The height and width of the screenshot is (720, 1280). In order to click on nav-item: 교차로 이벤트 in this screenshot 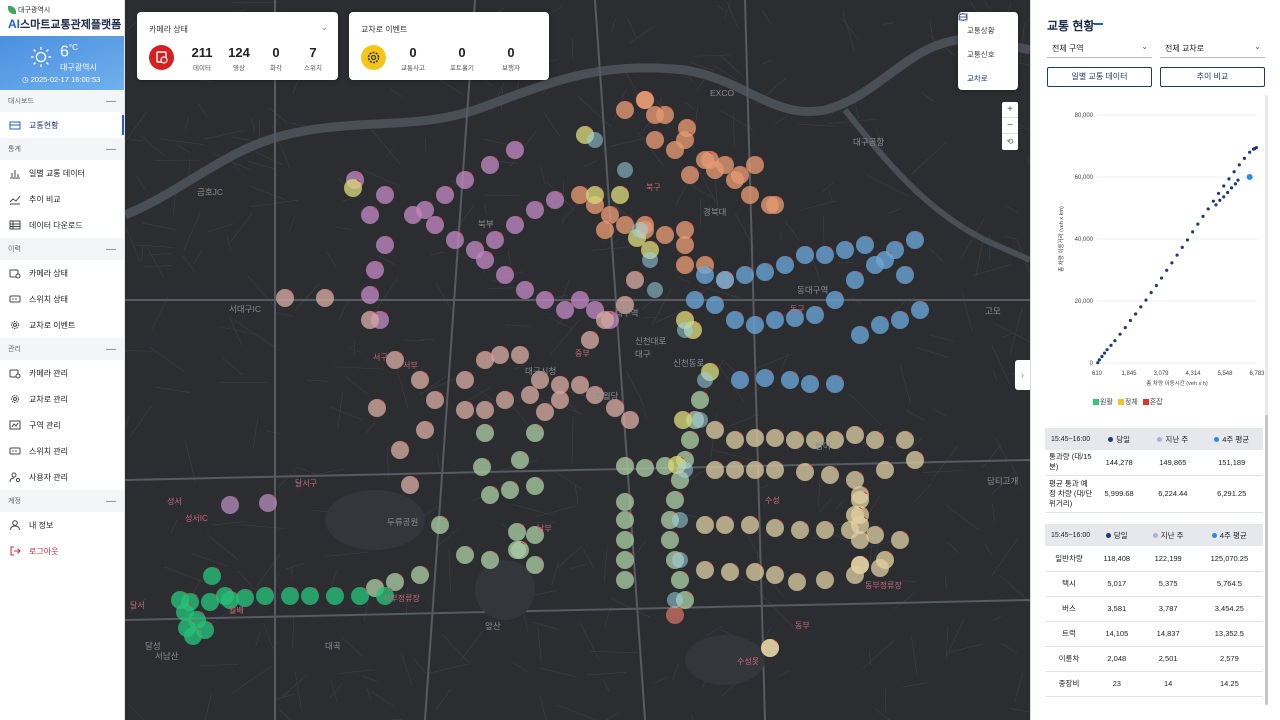, I will do `click(62, 325)`.